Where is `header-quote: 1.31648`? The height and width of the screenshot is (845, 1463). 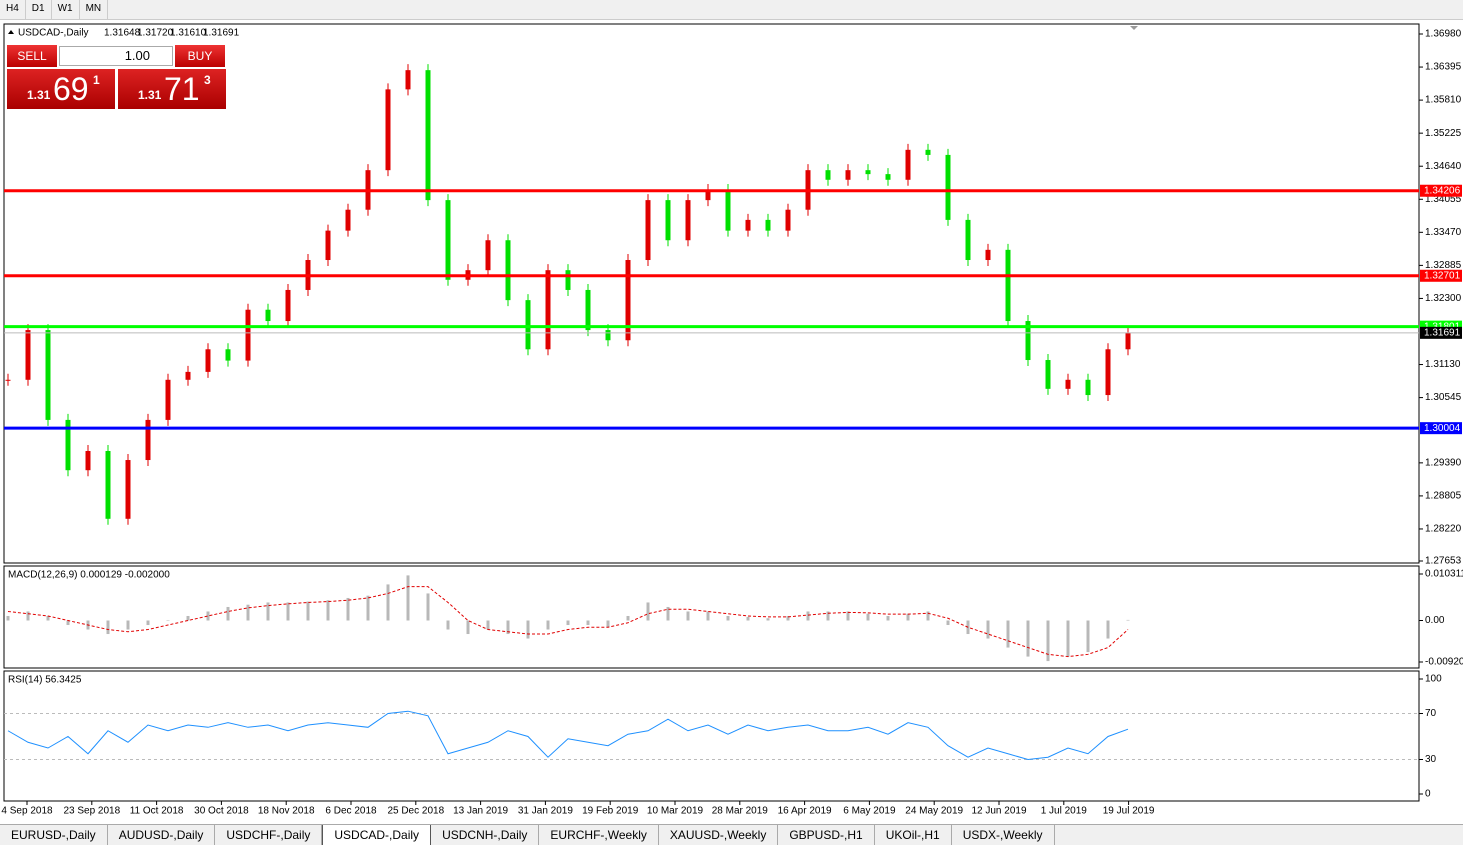
header-quote: 1.31648 is located at coordinates (122, 33).